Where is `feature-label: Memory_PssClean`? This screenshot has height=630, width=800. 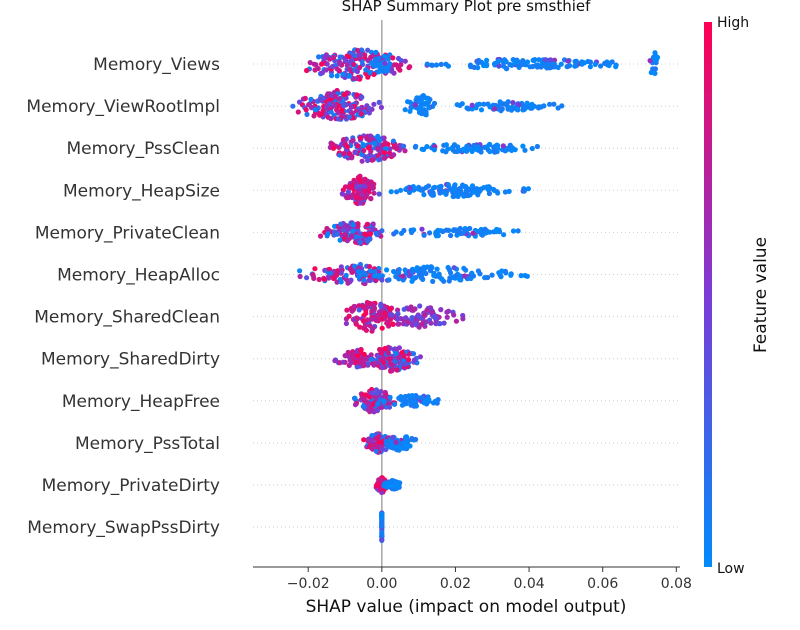 feature-label: Memory_PssClean is located at coordinates (143, 149).